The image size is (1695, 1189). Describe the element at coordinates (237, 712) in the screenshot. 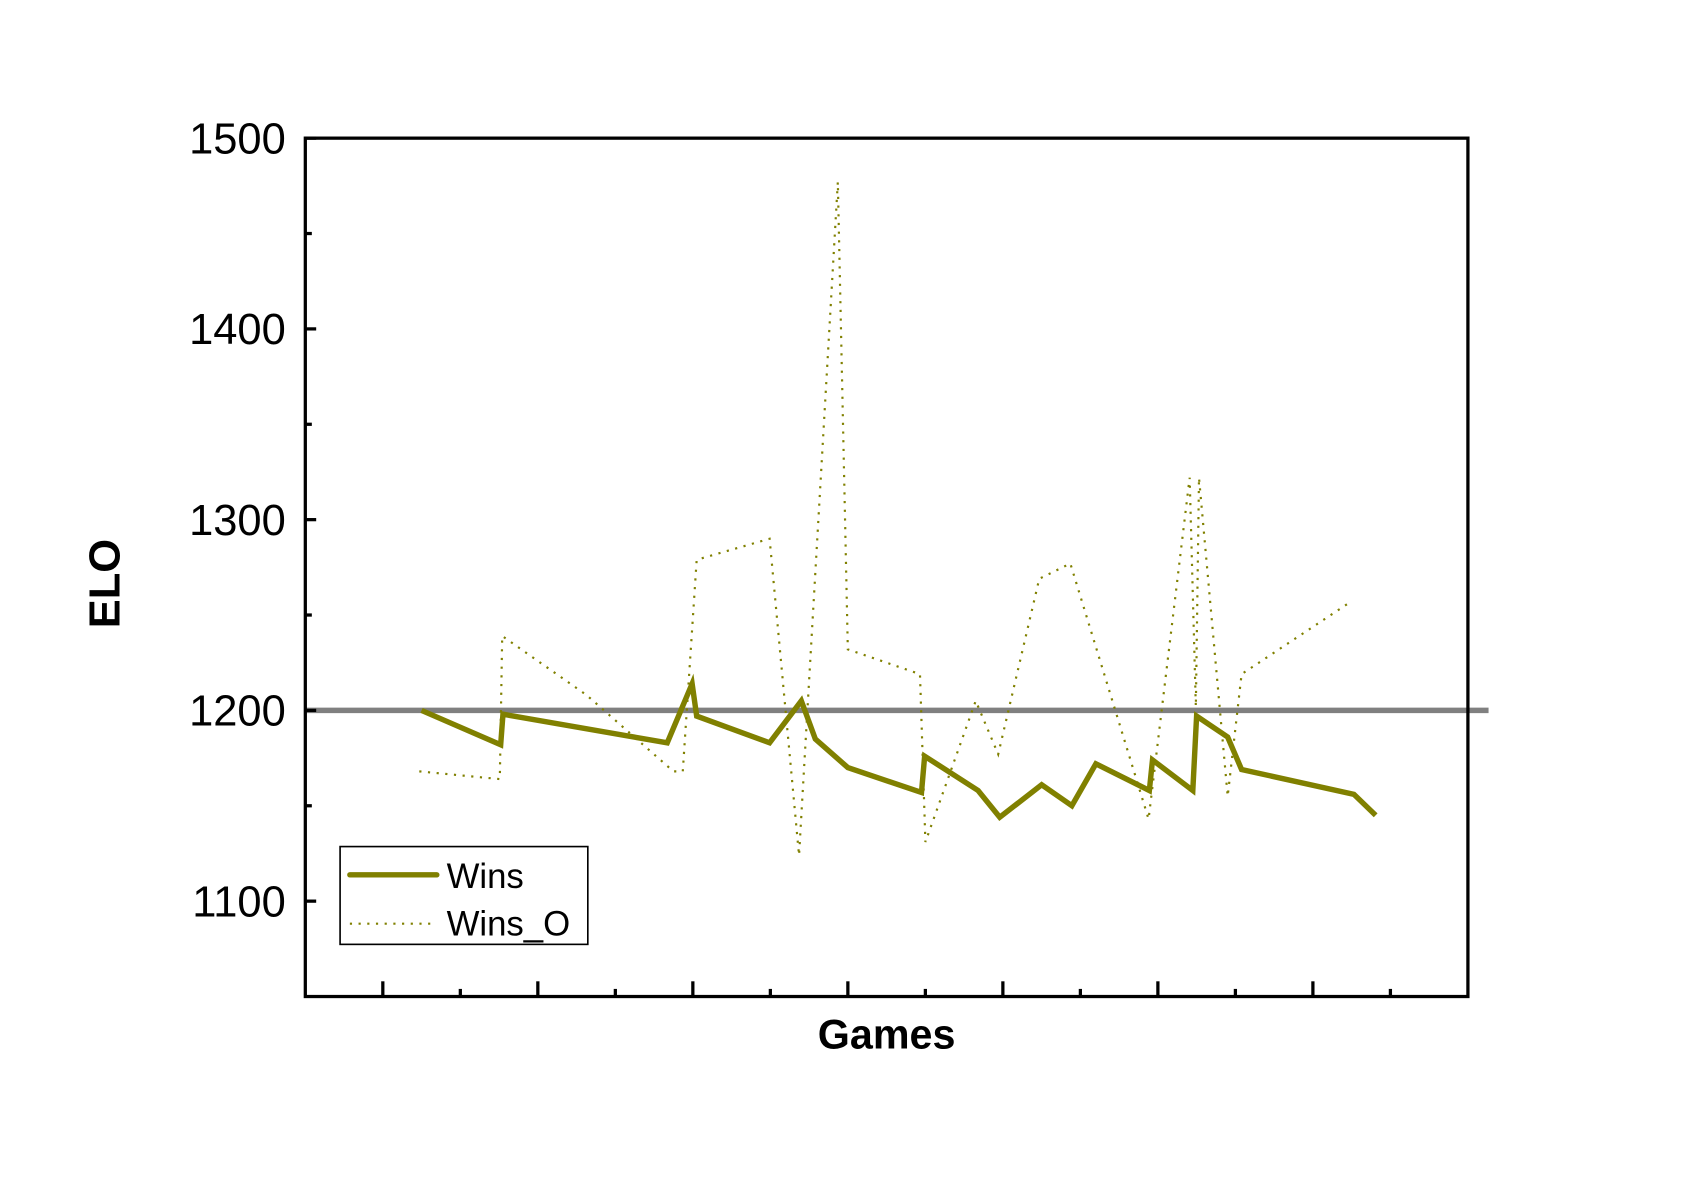

I see `y-tick-label: 1200` at that location.